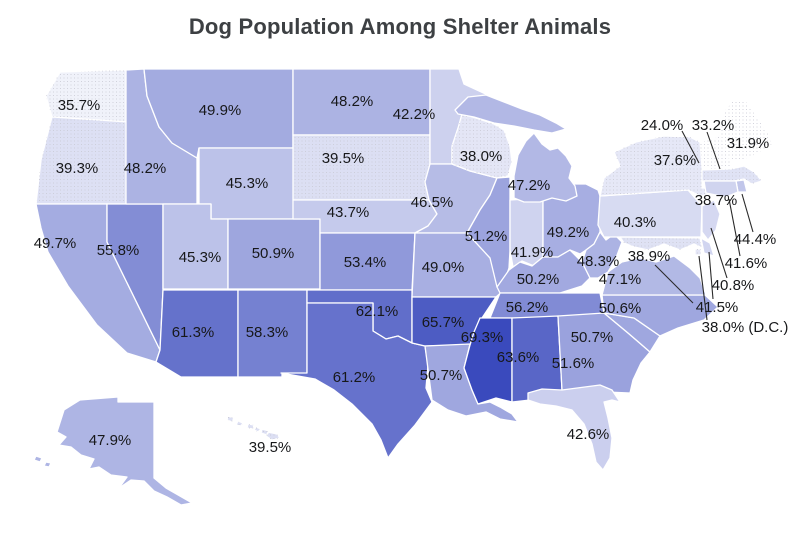 Image resolution: width=800 pixels, height=542 pixels. What do you see at coordinates (247, 183) in the screenshot?
I see `state-value-label-WY: 45.3%` at bounding box center [247, 183].